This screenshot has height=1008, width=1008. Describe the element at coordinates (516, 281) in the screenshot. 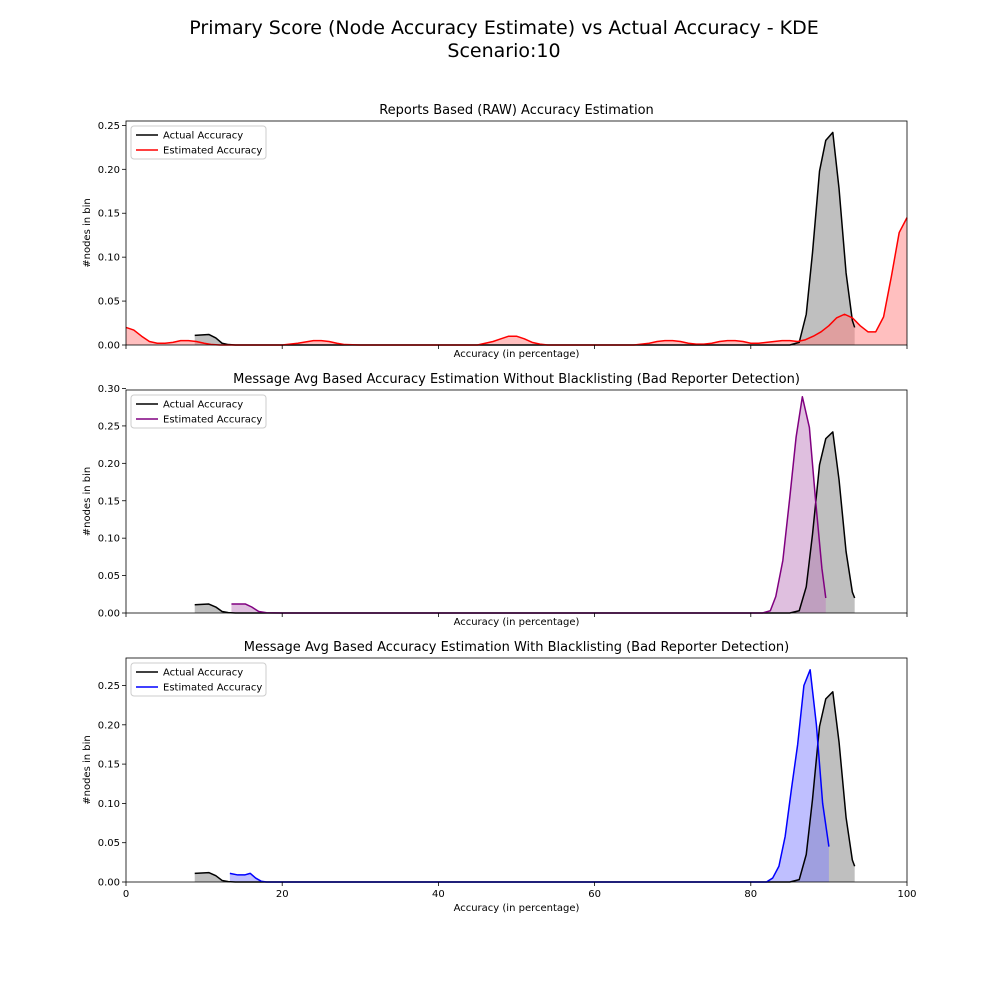

I see `series-area-estimated` at that location.